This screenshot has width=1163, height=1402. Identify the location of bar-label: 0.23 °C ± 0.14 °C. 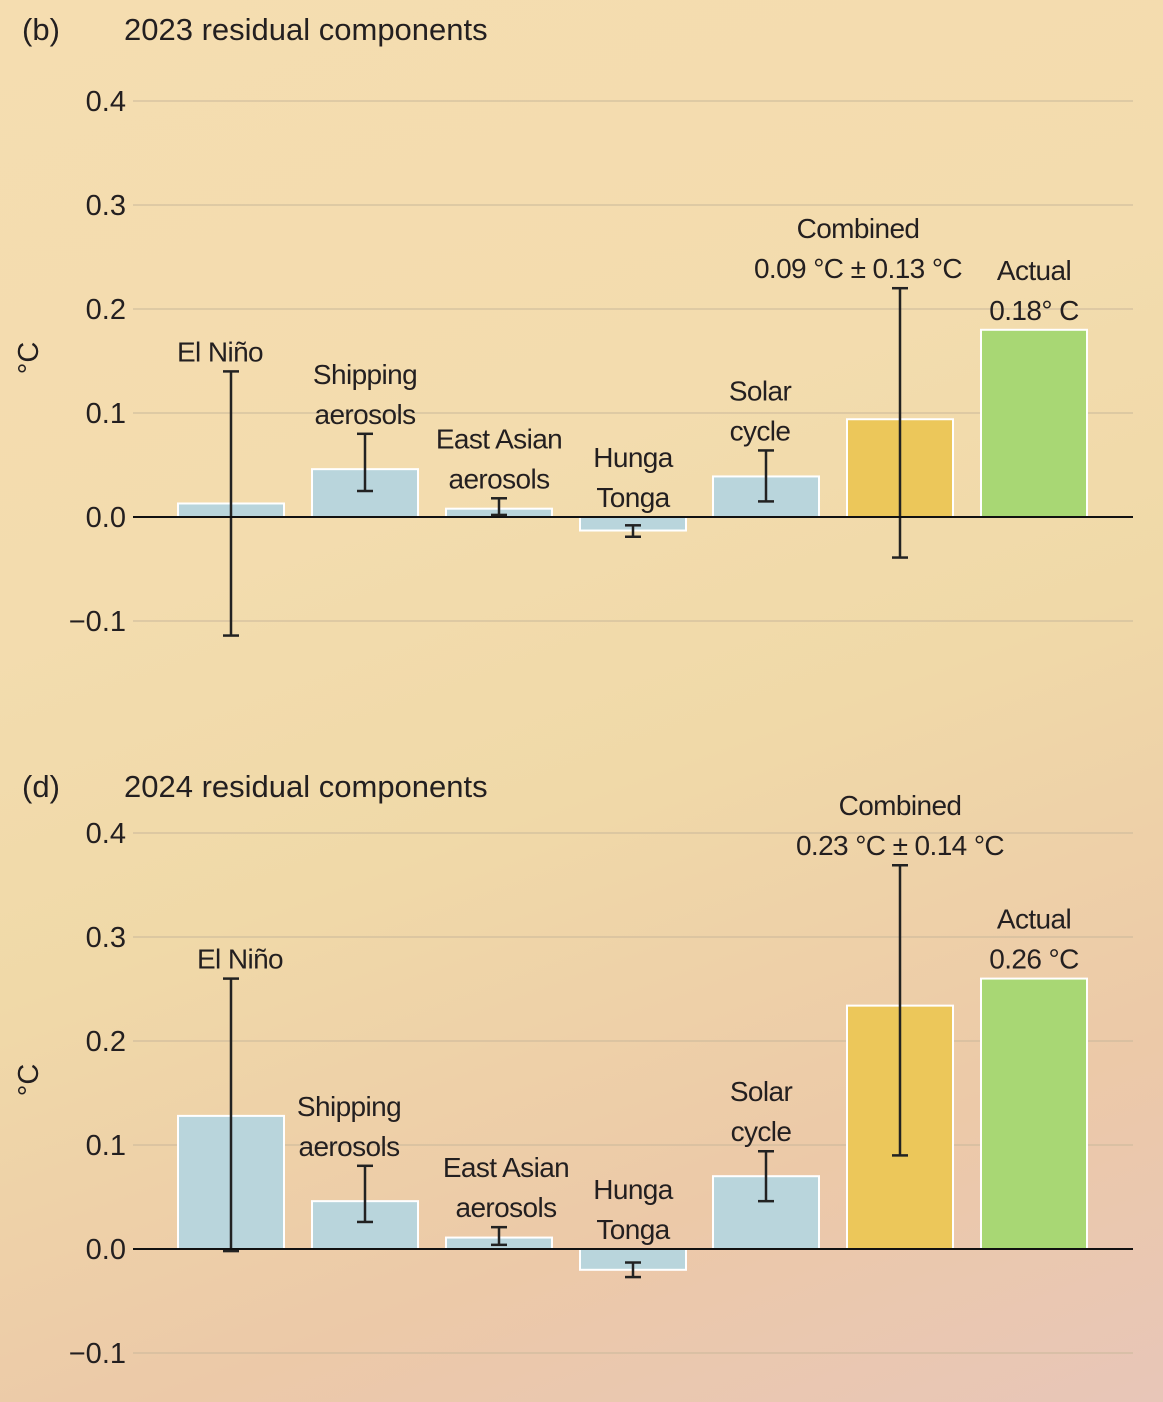
(900, 845).